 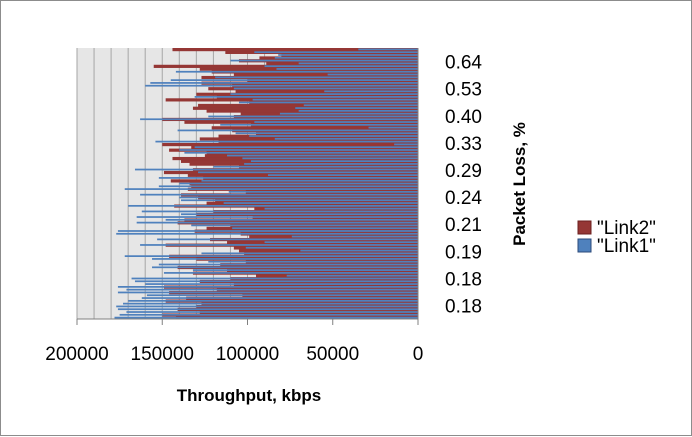 What do you see at coordinates (584, 245) in the screenshot?
I see `legend-swatch-link1` at bounding box center [584, 245].